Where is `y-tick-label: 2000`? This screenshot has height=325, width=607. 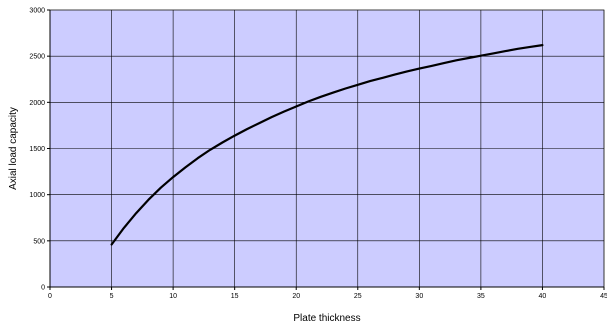 y-tick-label: 2000 is located at coordinates (37, 103).